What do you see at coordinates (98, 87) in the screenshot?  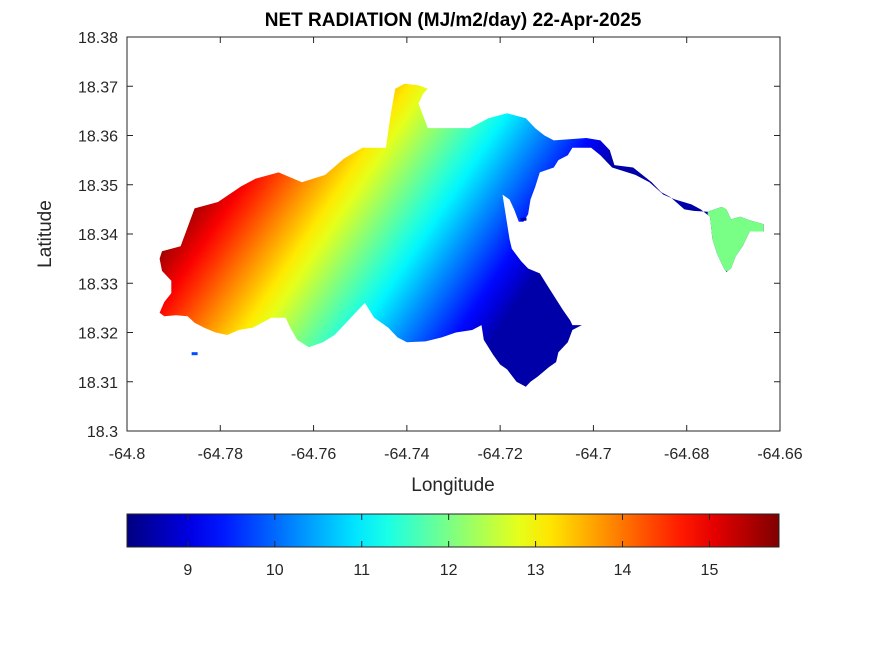 I see `y-tick-label: 18.37` at bounding box center [98, 87].